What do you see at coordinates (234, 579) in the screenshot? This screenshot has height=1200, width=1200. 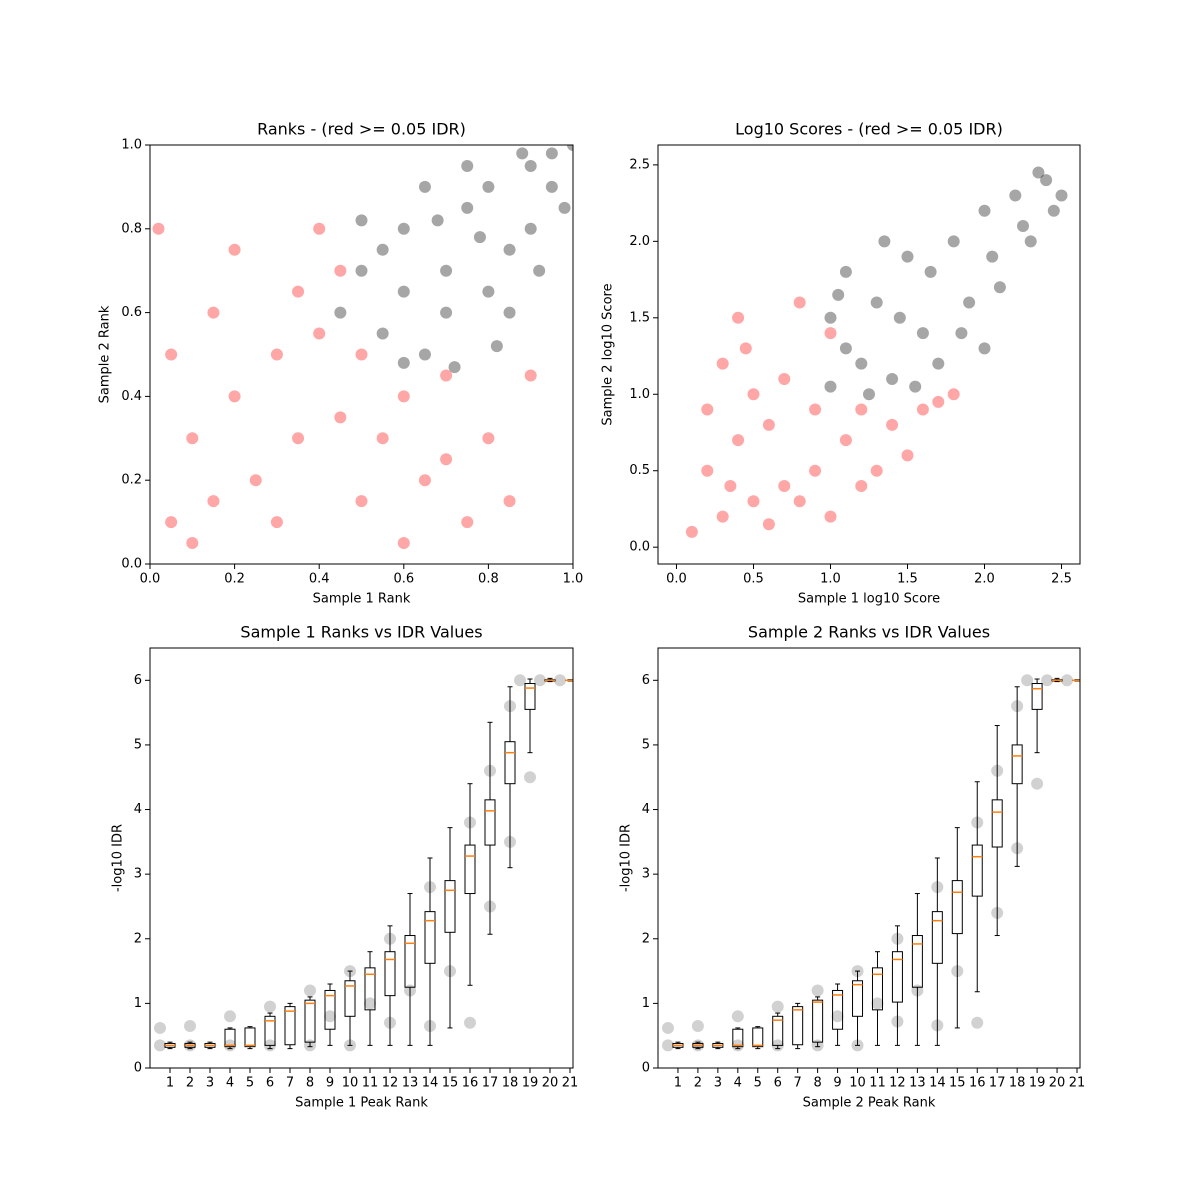 I see `x-tick-label: 0.2` at bounding box center [234, 579].